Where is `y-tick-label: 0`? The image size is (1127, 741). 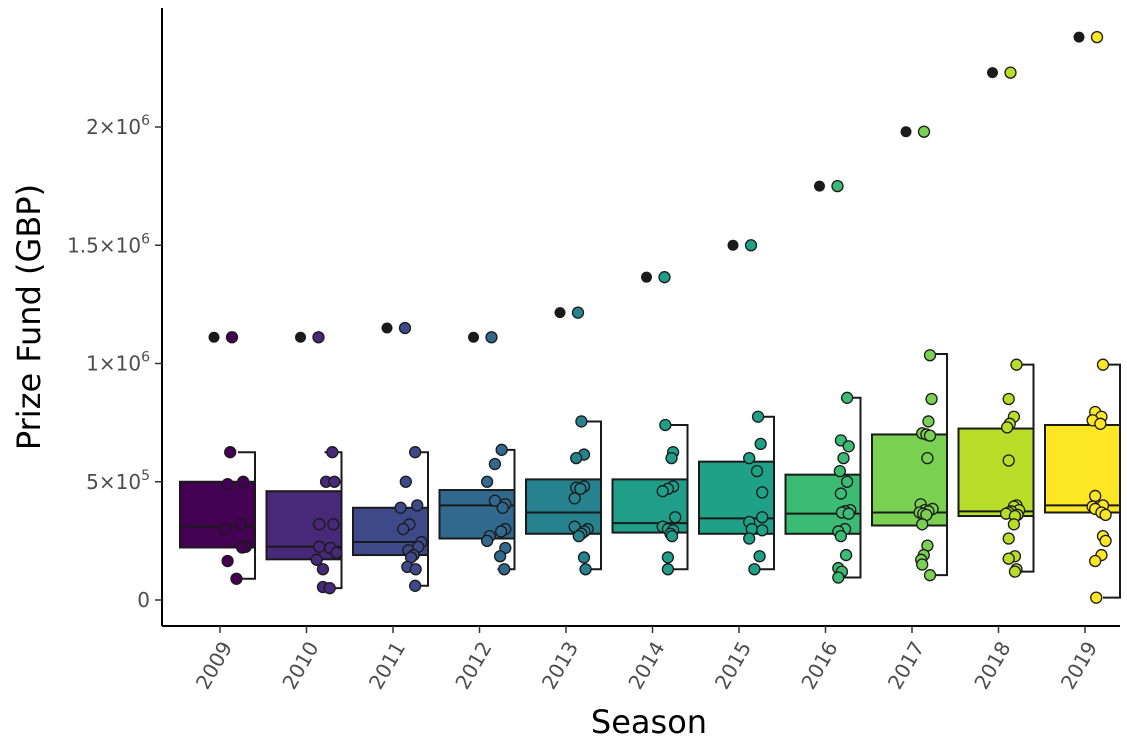
y-tick-label: 0 is located at coordinates (143, 600).